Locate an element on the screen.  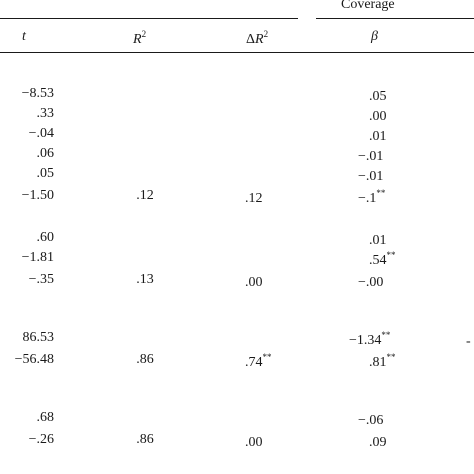
column-header-delta-symbol: Δ is located at coordinates (251, 39).